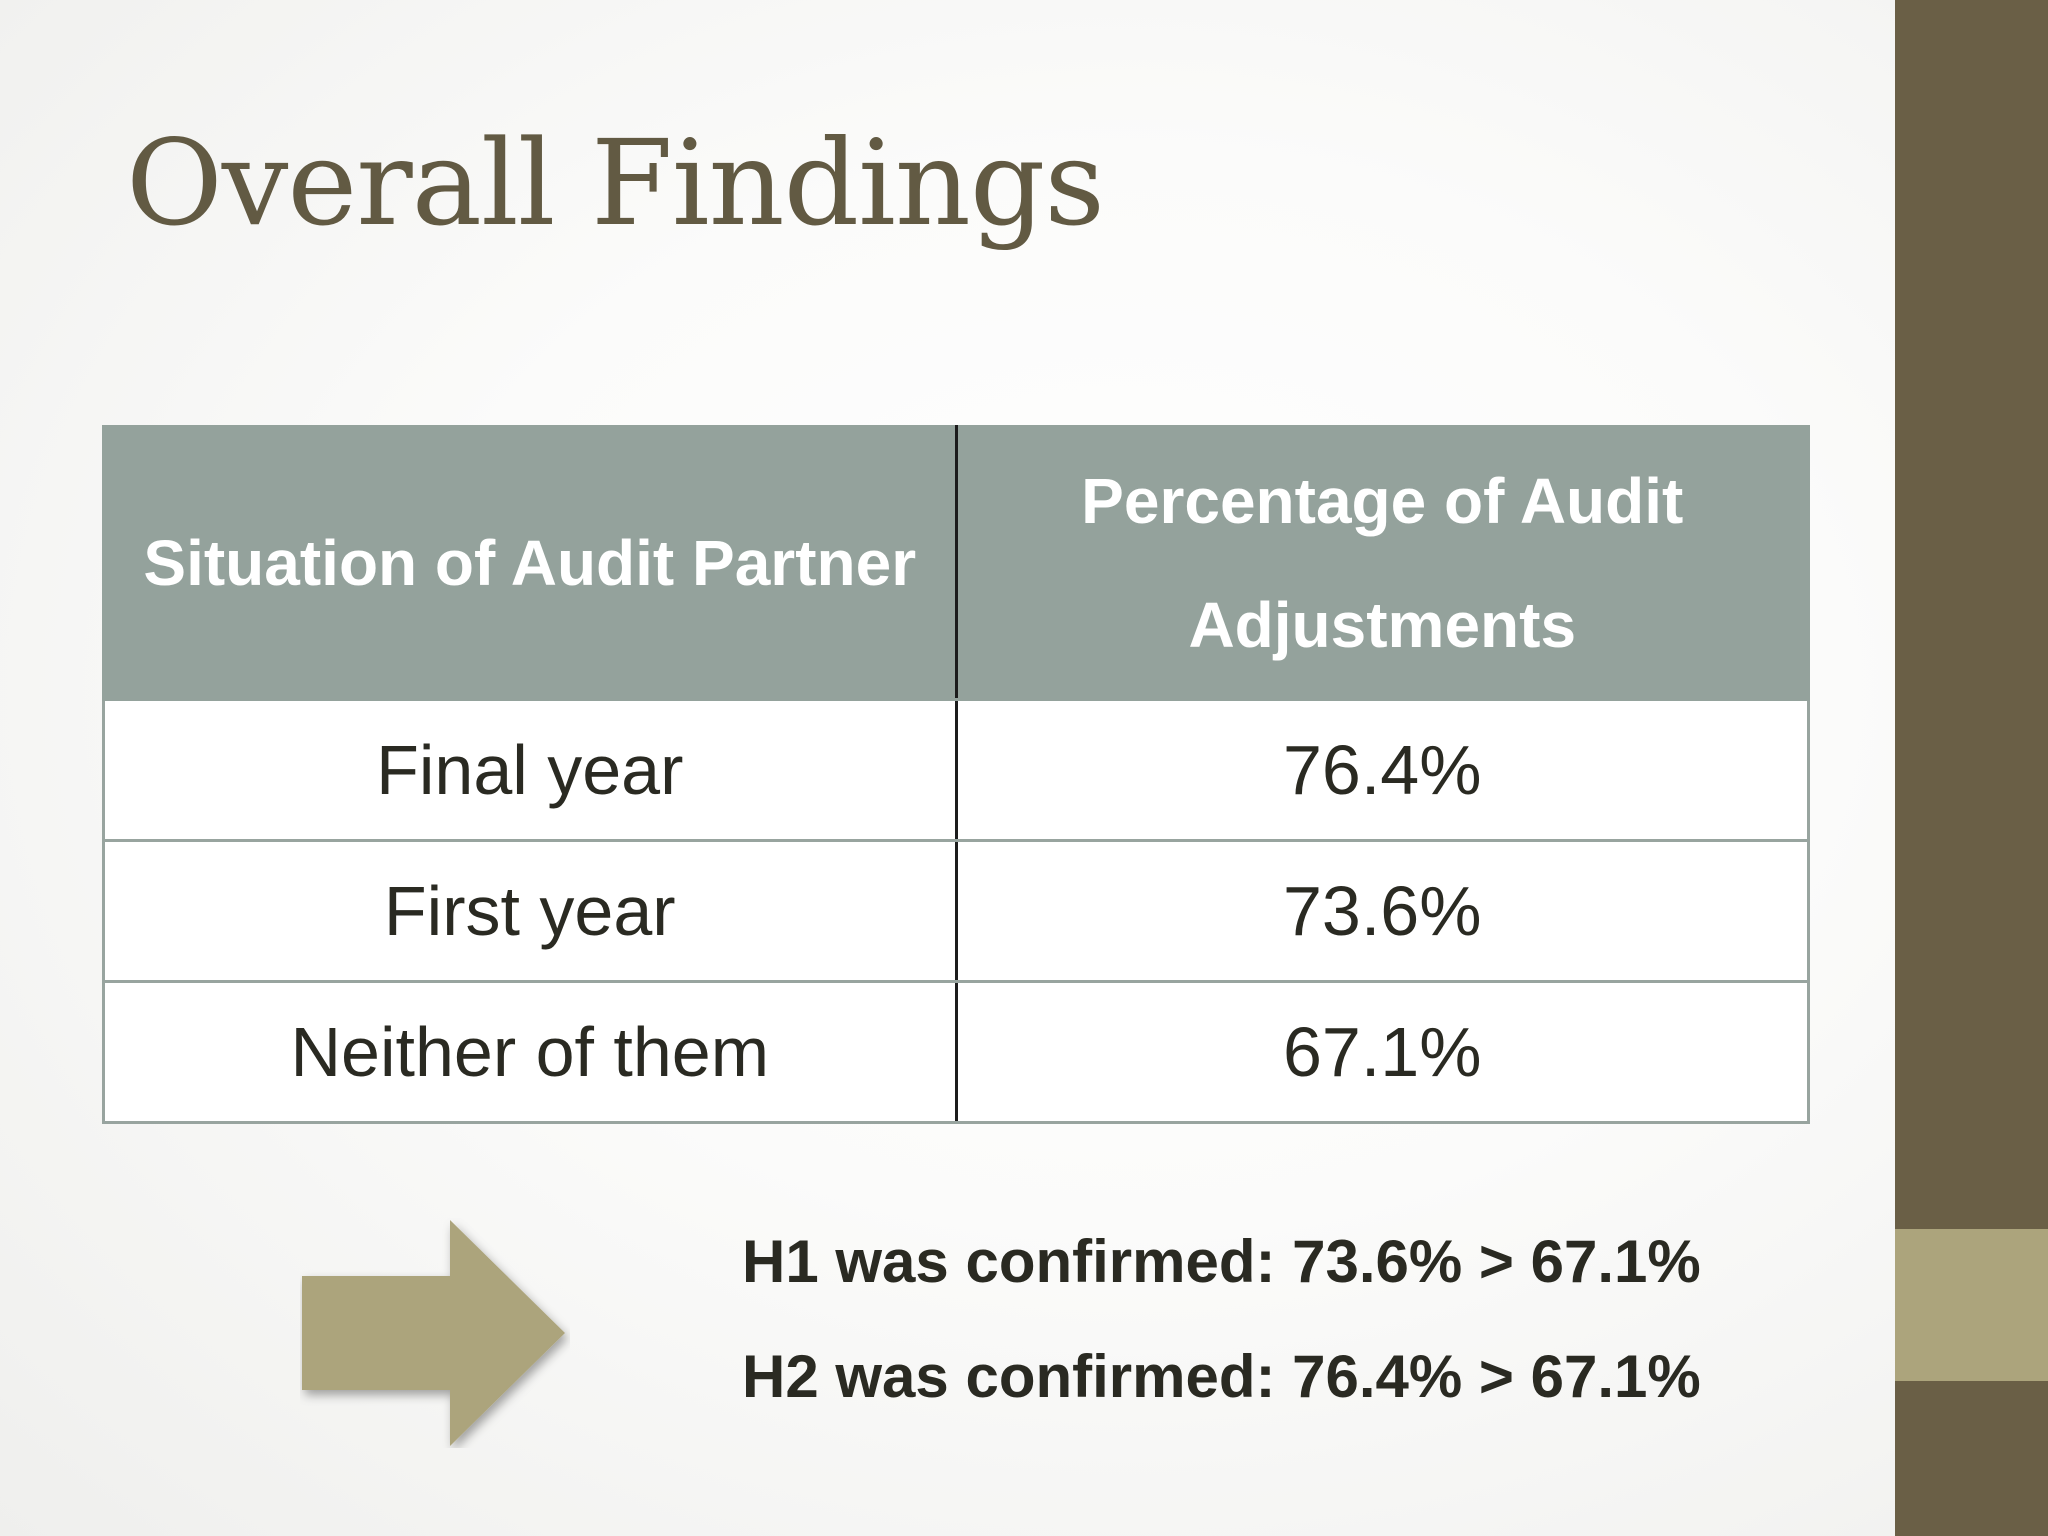 This screenshot has height=1536, width=2048. Describe the element at coordinates (1221, 1261) in the screenshot. I see `hypothesis-1-text: H1 was confirmed: 73.6% > 67.1%` at that location.